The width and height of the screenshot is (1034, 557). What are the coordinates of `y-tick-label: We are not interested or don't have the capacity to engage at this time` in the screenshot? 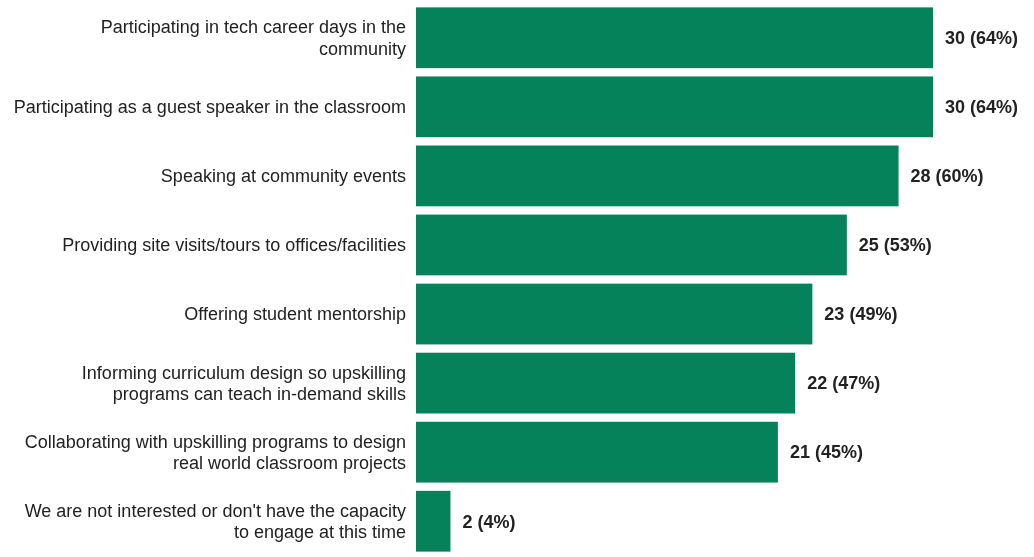 It's located at (215, 521).